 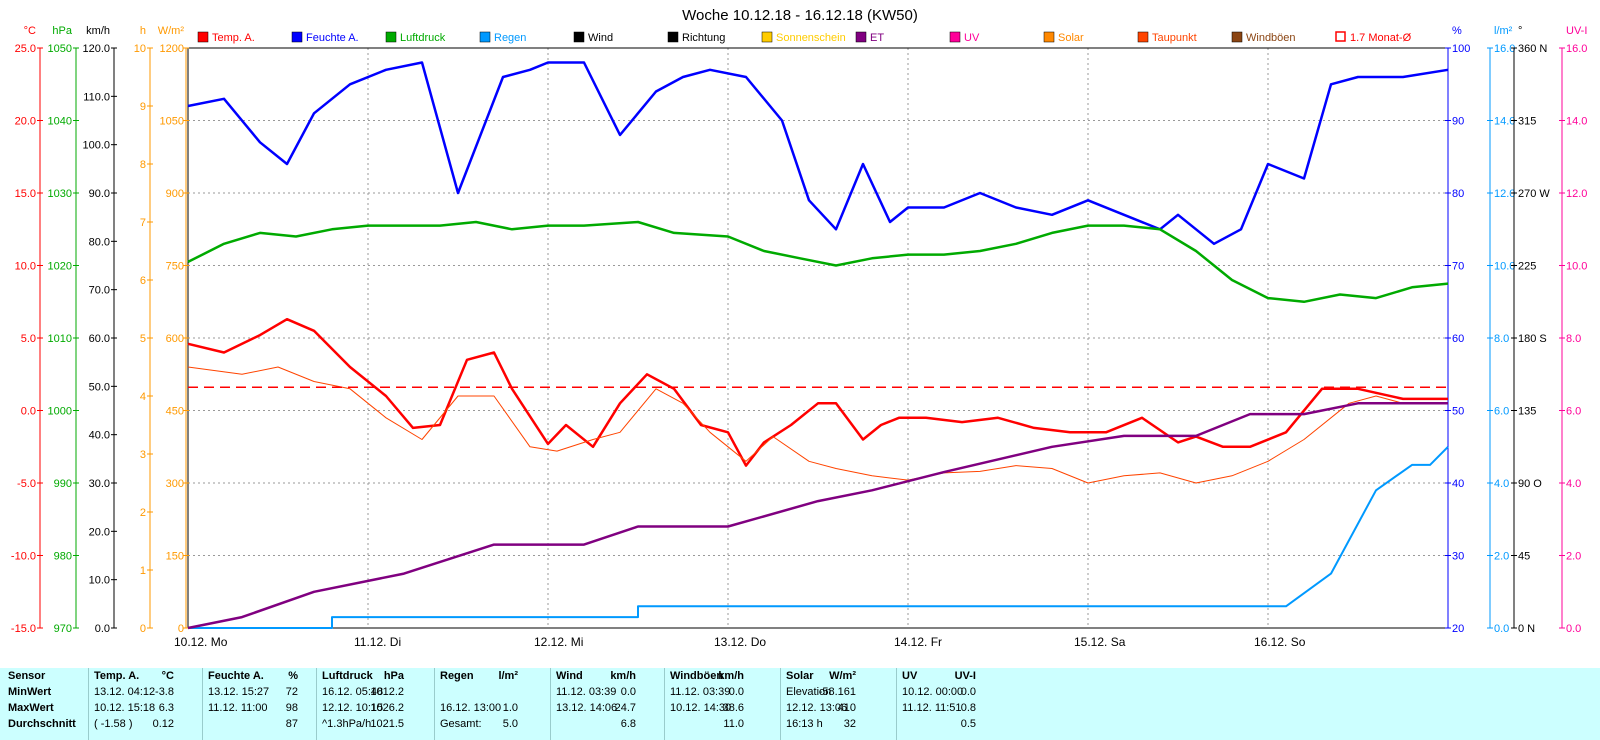 What do you see at coordinates (918, 642) in the screenshot?
I see `x-axis-label: 14.12. Fr` at bounding box center [918, 642].